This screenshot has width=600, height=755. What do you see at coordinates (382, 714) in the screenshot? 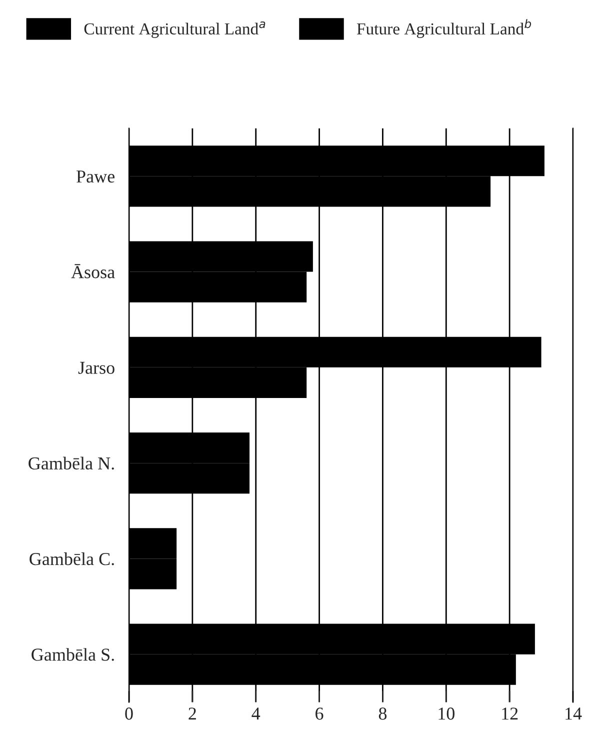
I see `x-tick-label: 8` at bounding box center [382, 714].